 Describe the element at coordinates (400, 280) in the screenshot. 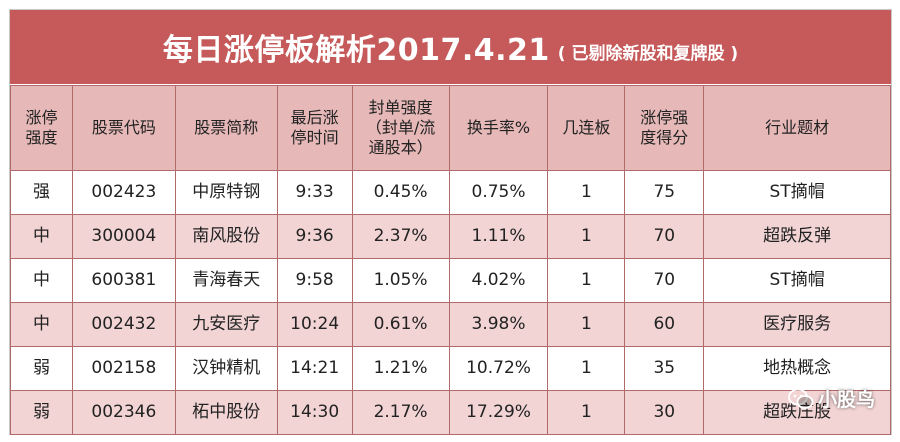

I see `table-cell: 1.05%` at that location.